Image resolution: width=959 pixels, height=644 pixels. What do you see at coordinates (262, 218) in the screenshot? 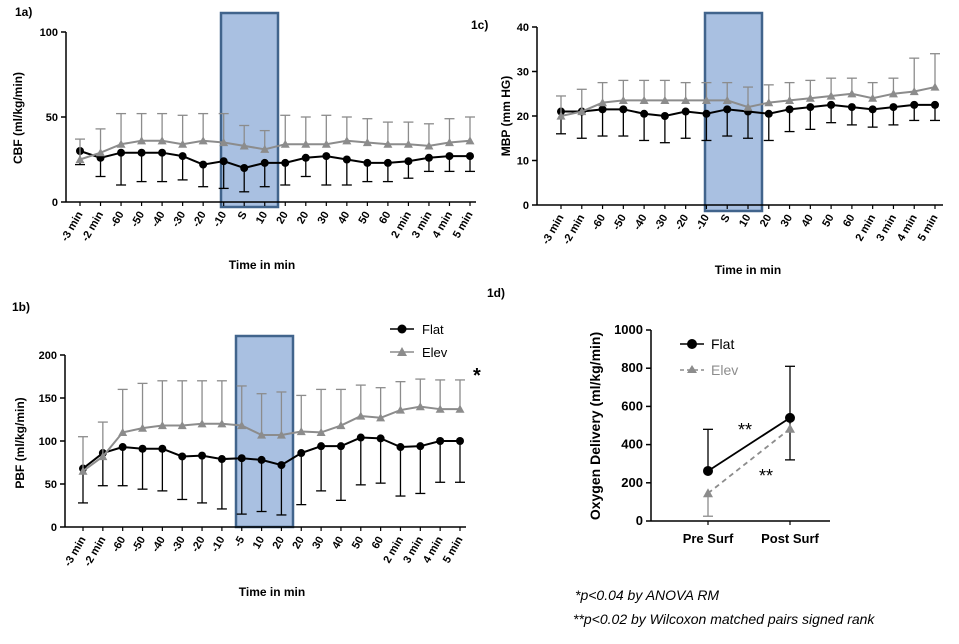
I see `x-tick-label-1a: 10` at bounding box center [262, 218].